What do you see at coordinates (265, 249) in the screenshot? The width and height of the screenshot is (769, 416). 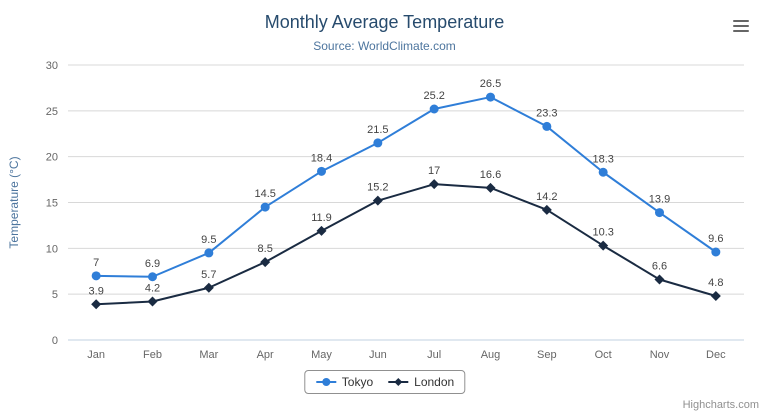 I see `data-label-london: 8.5` at bounding box center [265, 249].